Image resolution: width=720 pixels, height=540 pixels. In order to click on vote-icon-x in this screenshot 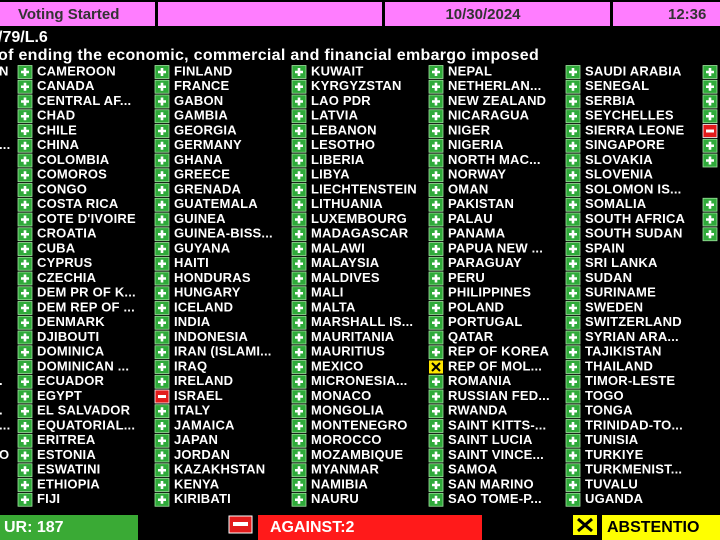, I will do `click(436, 367)`.